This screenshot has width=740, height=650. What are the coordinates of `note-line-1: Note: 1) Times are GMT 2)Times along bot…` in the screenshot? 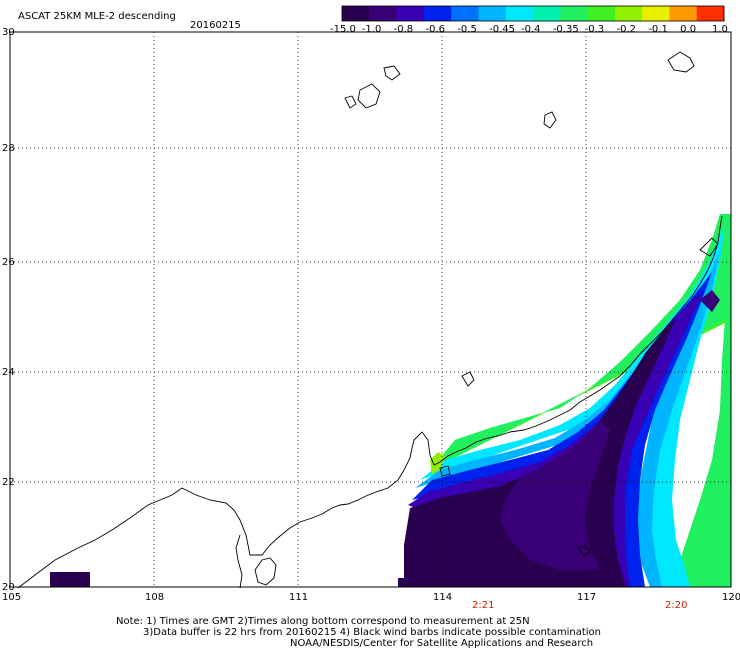 It's located at (323, 621).